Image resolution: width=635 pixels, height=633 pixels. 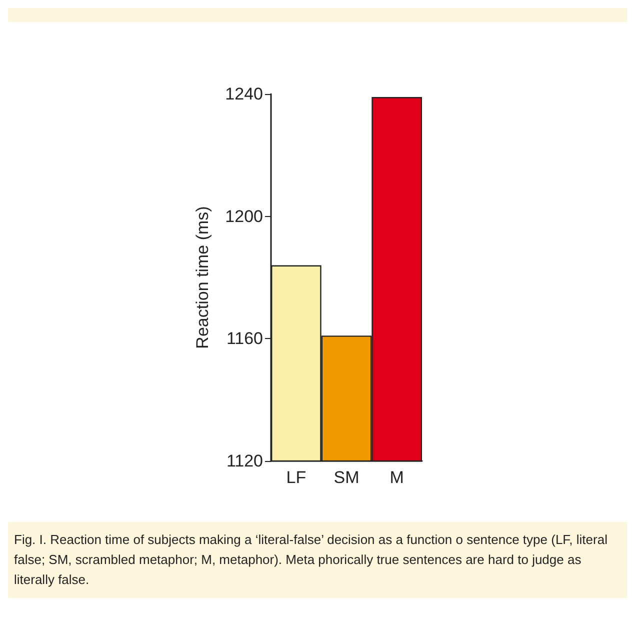 What do you see at coordinates (244, 461) in the screenshot?
I see `y-tick-label: 1120` at bounding box center [244, 461].